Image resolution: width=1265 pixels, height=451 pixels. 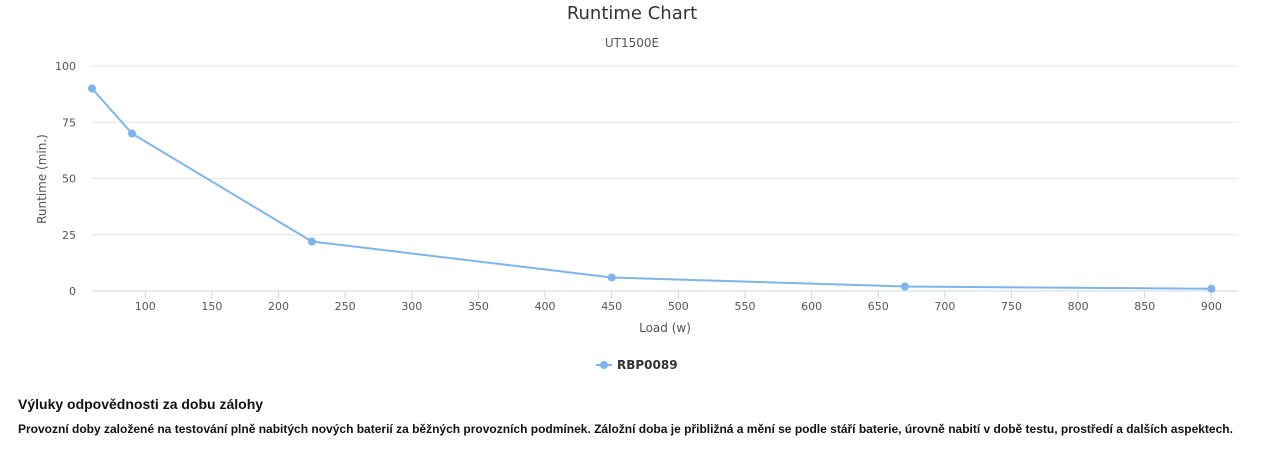 I want to click on x-tick-label: 300, so click(x=411, y=306).